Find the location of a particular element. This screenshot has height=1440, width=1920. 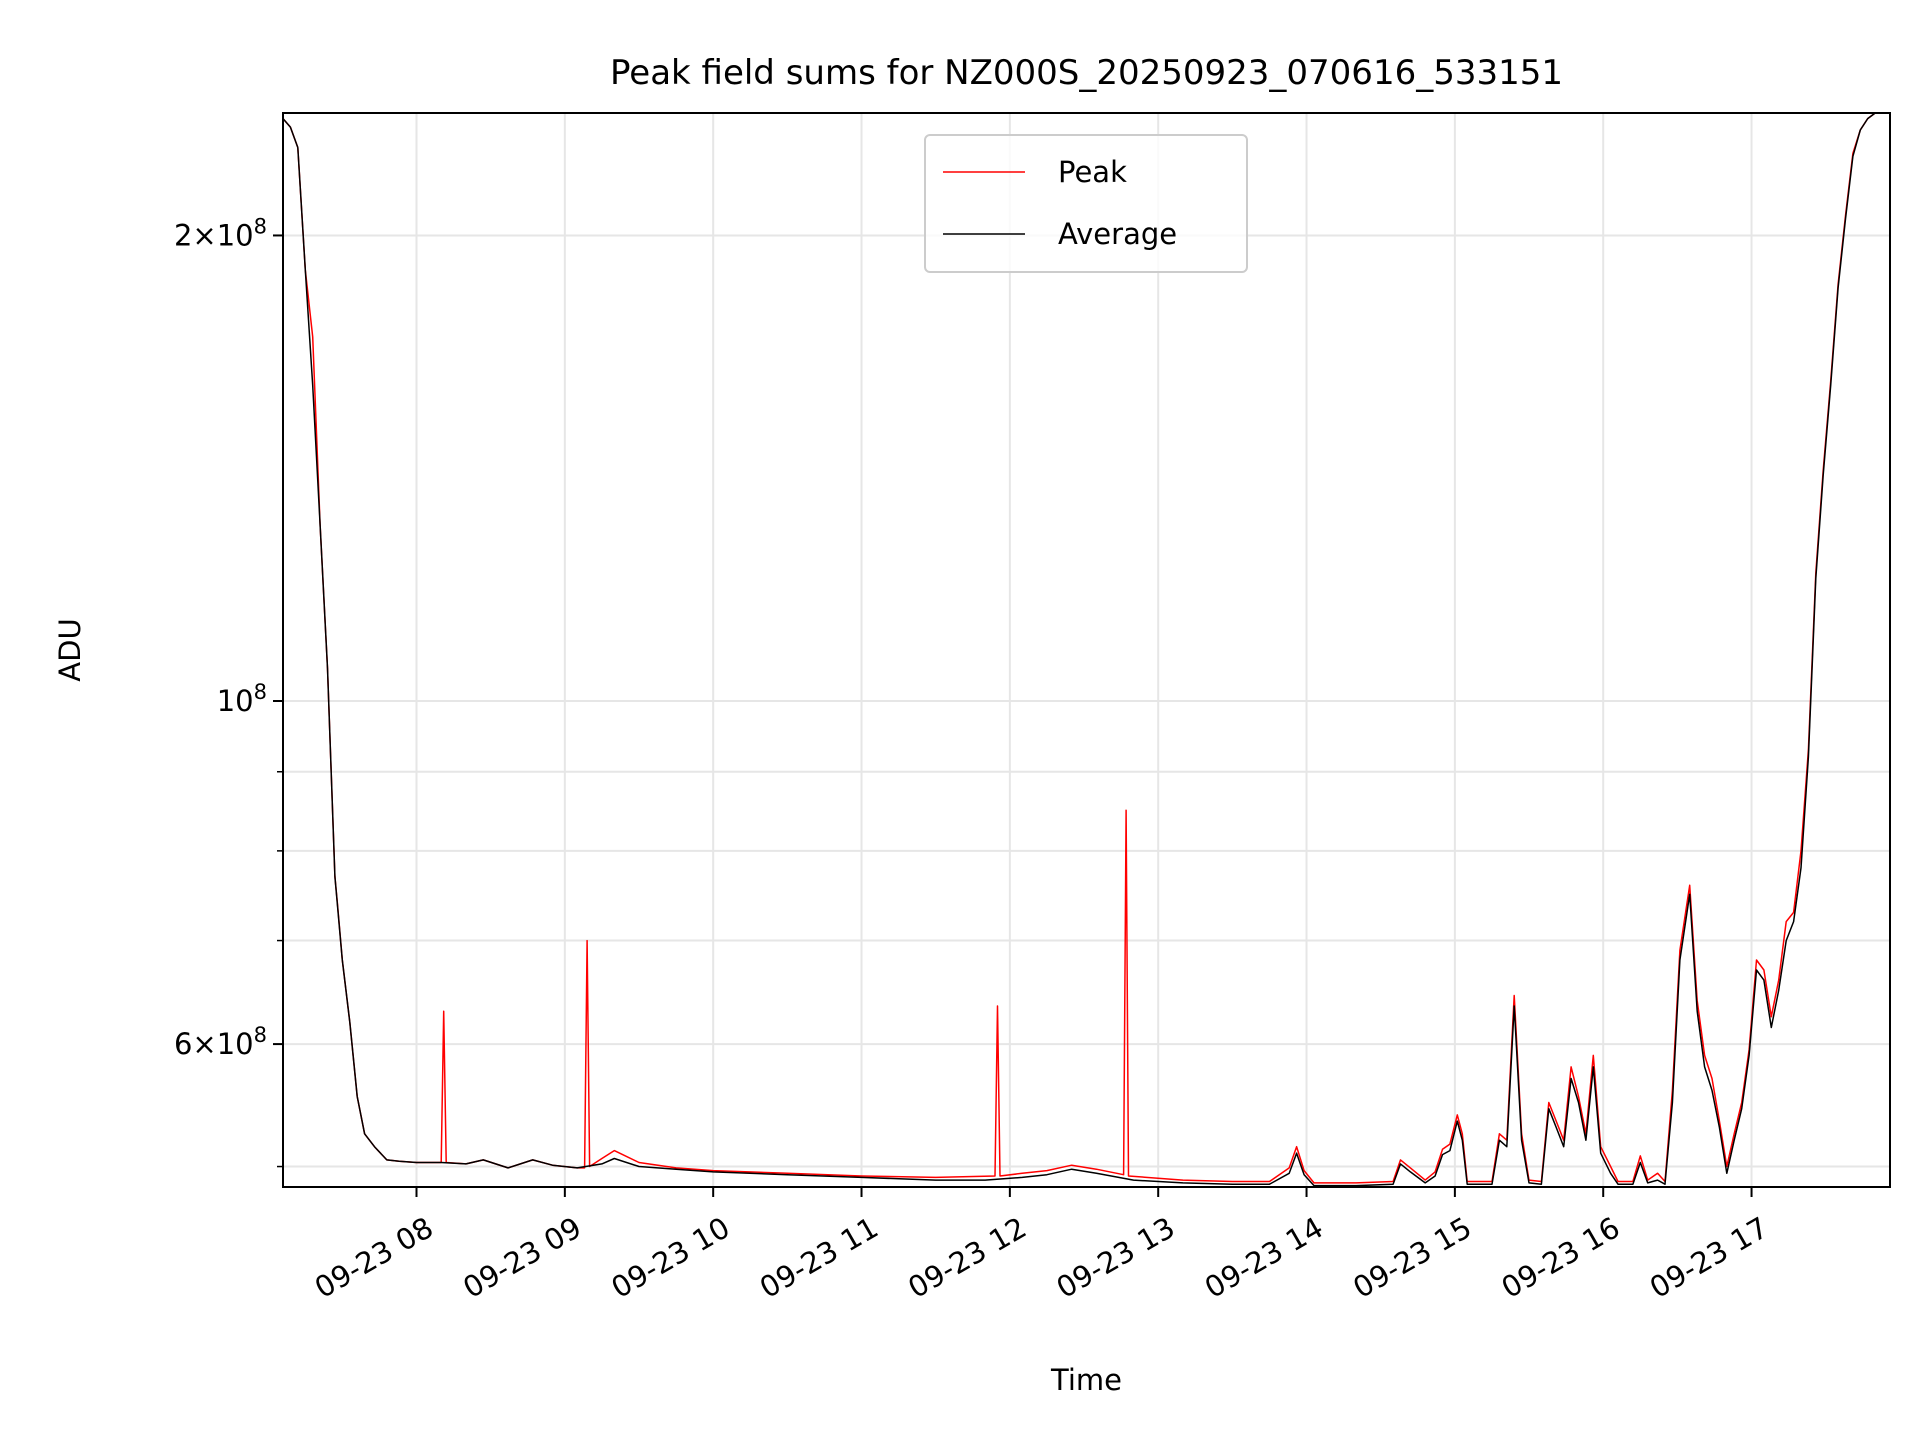

legend-box is located at coordinates (1086, 203).